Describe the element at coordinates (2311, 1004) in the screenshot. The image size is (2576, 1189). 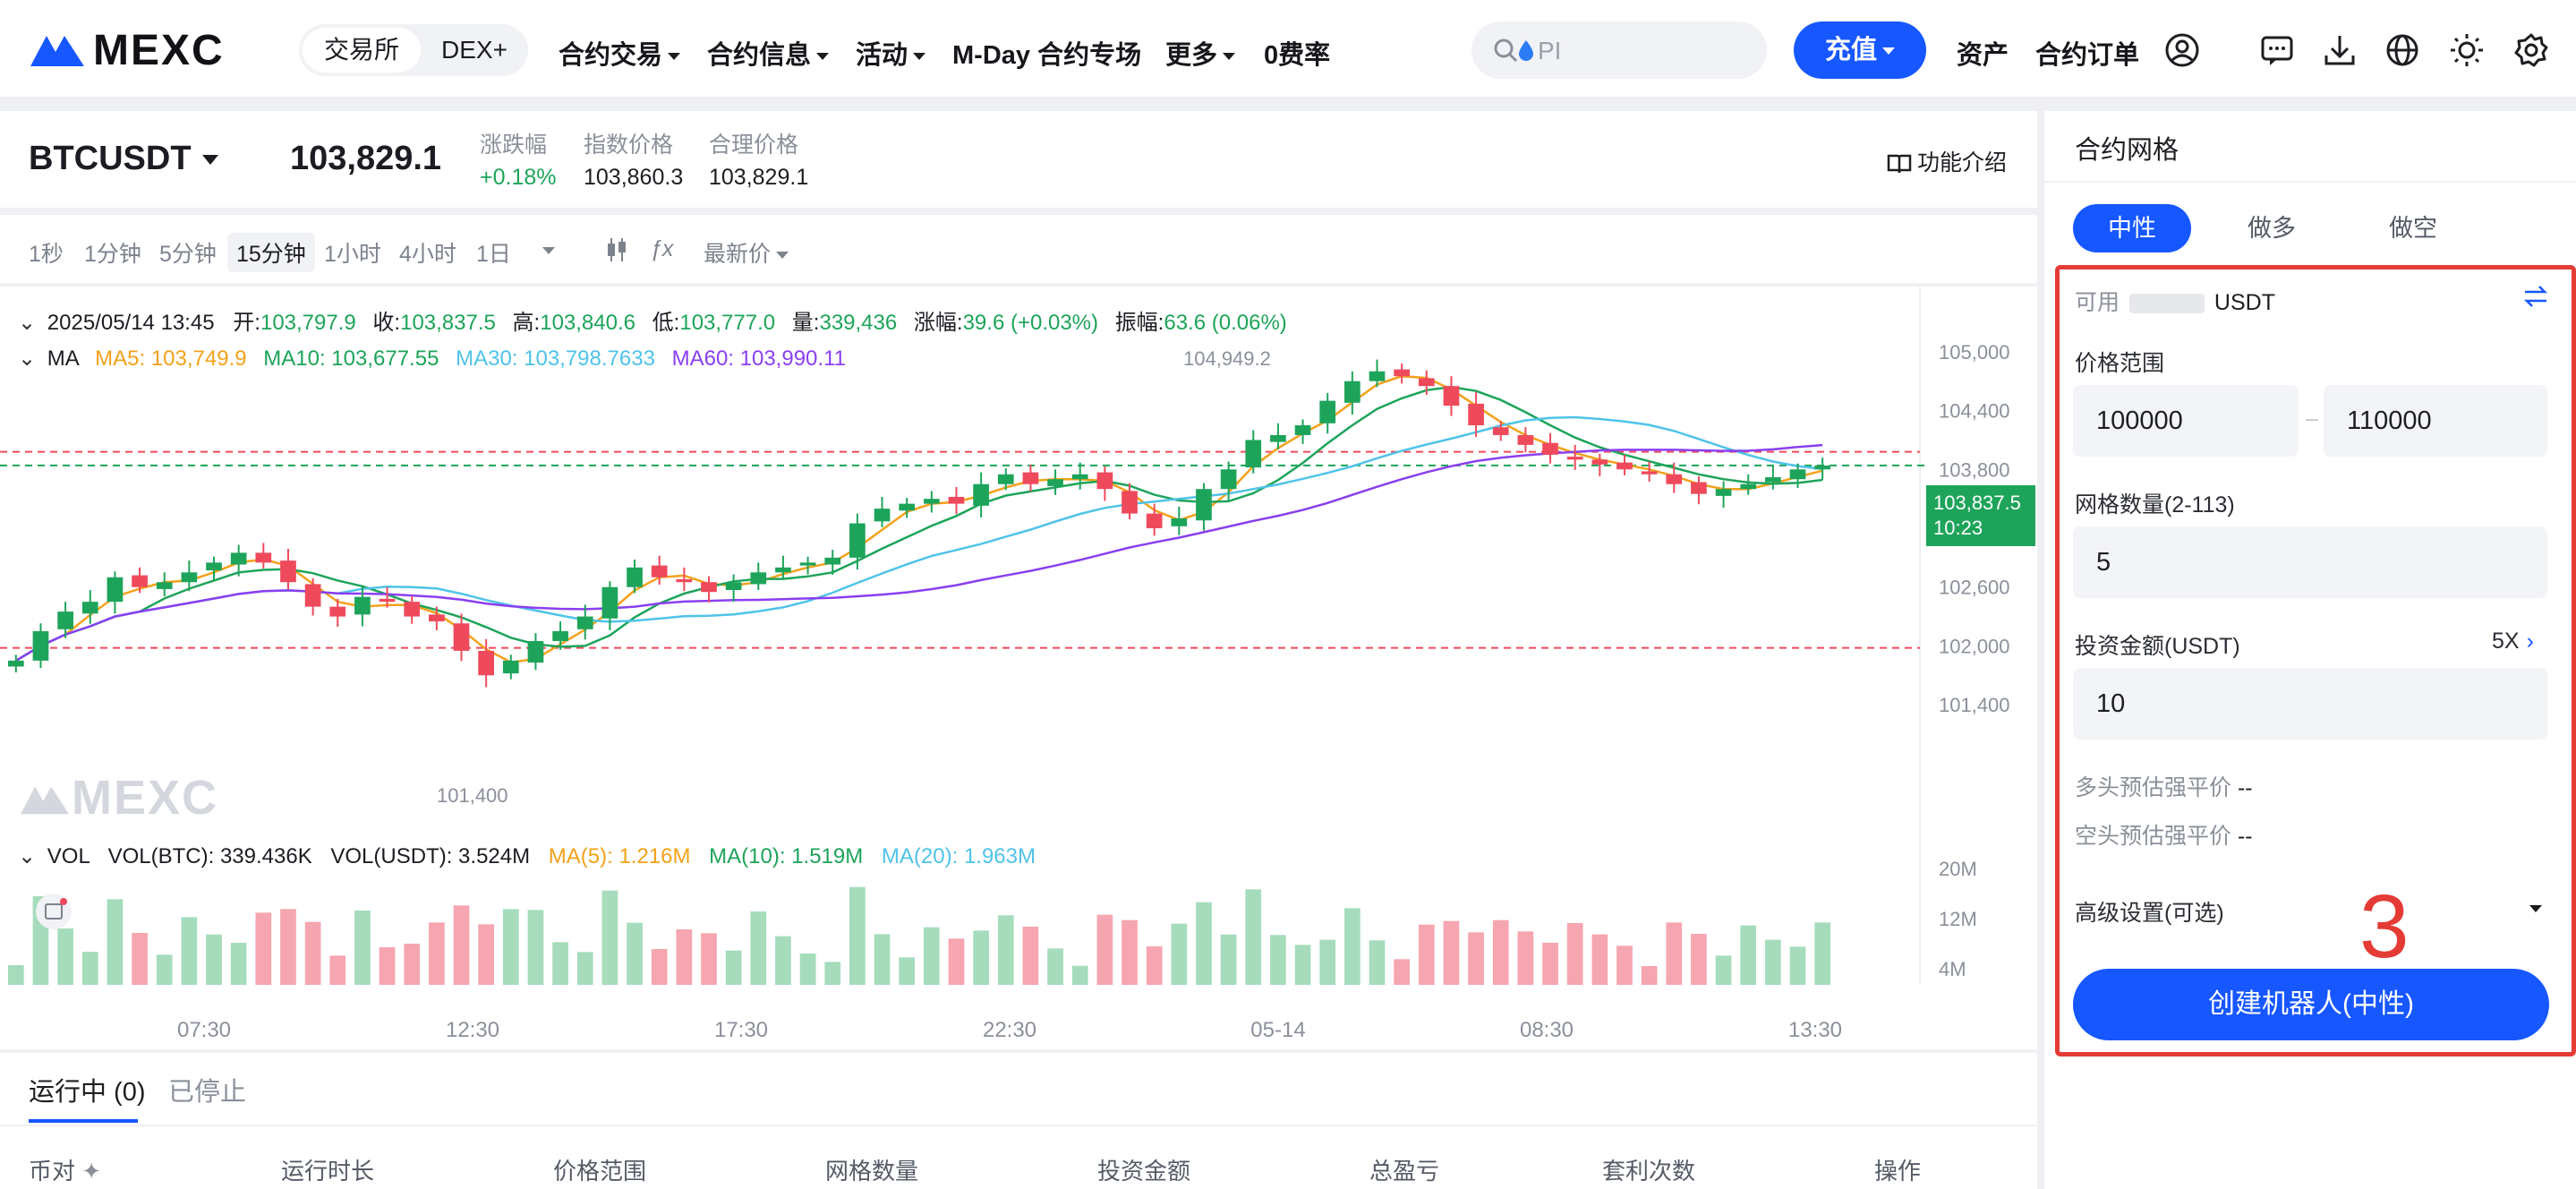
I see `create-bot-button: 创建机器人(中性)` at that location.